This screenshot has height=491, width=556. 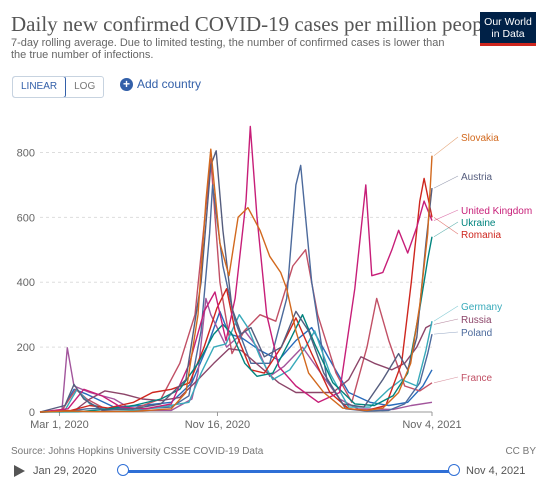 I want to click on scale-toggle: LINEAR LOG, so click(x=58, y=87).